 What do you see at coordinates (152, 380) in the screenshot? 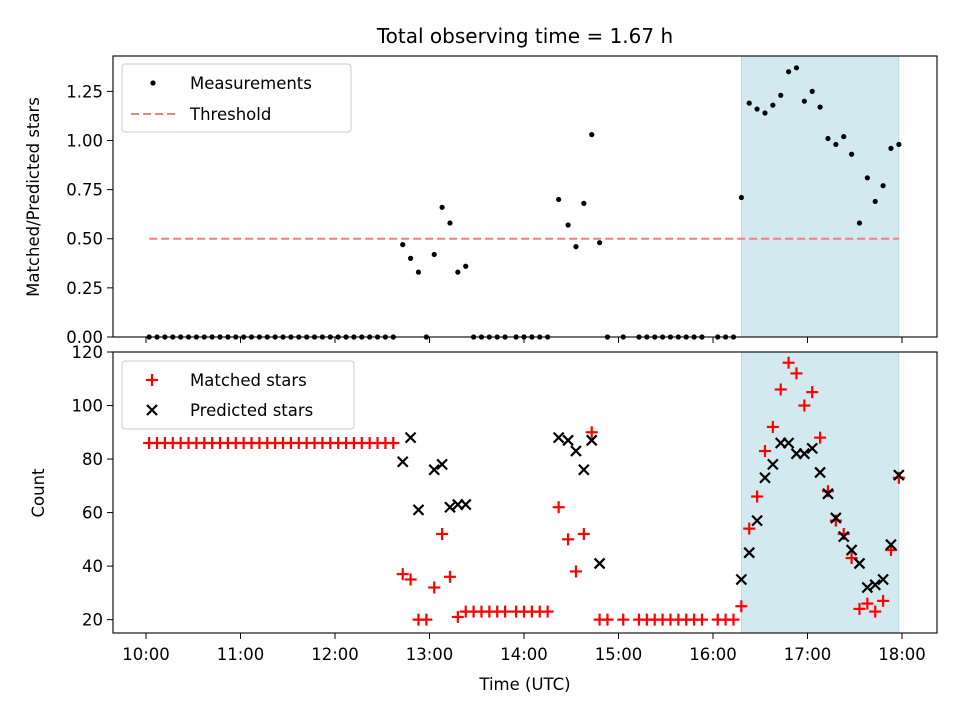
I see `legend-marker-matched-stars` at bounding box center [152, 380].